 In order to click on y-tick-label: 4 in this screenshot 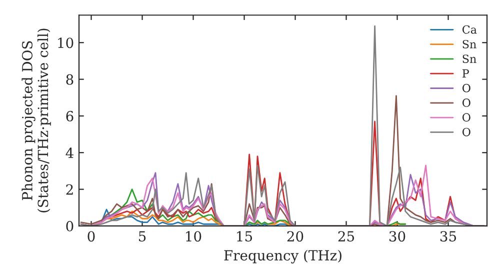, I will do `click(70, 153)`.